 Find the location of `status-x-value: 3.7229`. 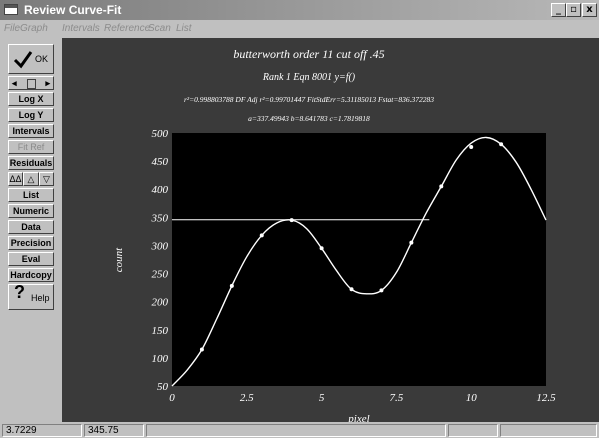

status-x-value: 3.7229 is located at coordinates (42, 430).